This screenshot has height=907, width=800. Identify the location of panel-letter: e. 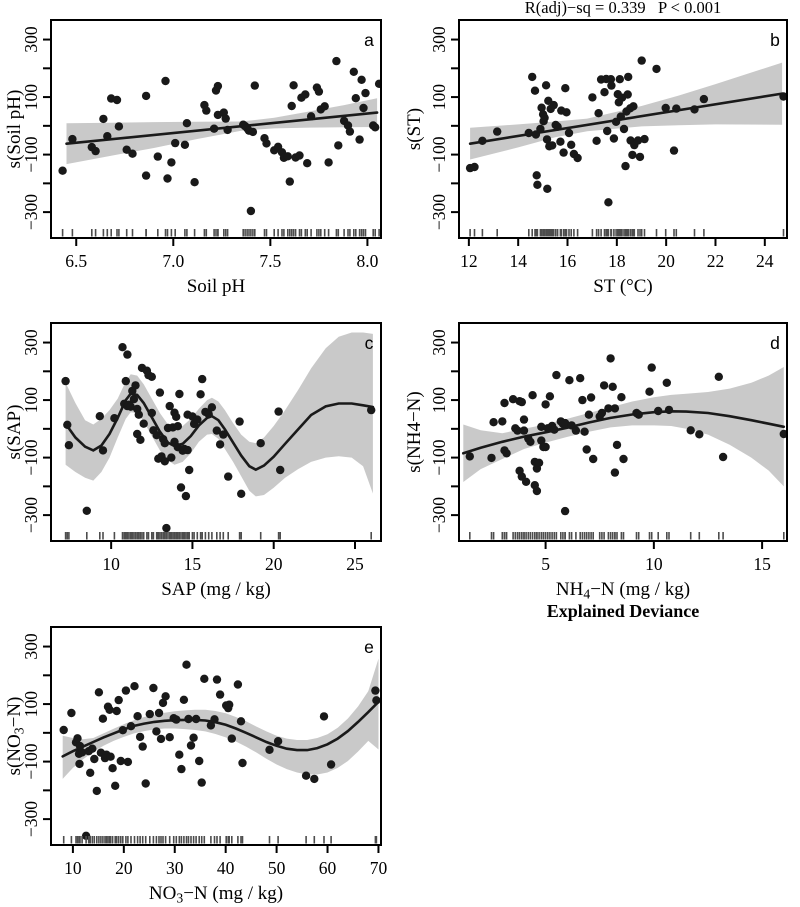
(369, 647).